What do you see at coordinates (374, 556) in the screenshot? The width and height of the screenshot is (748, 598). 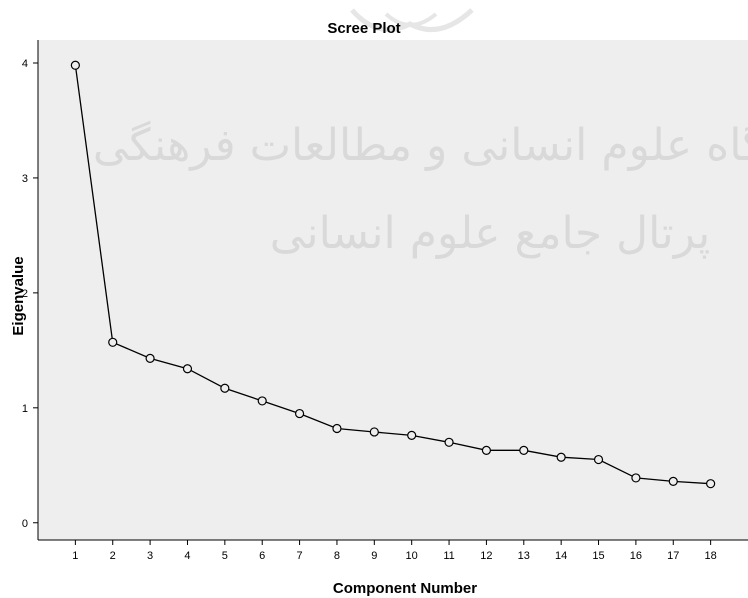 I see `x-tick-label: 9` at bounding box center [374, 556].